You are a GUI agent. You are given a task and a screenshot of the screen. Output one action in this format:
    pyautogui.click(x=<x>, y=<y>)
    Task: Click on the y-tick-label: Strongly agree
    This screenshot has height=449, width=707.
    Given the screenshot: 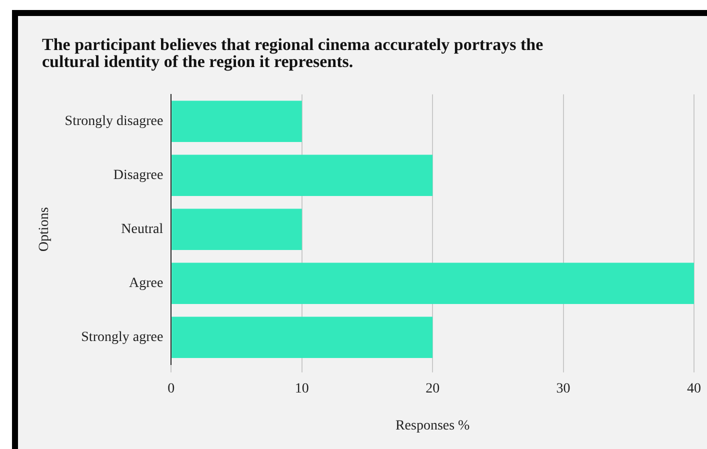 What is the action you would take?
    pyautogui.click(x=122, y=338)
    